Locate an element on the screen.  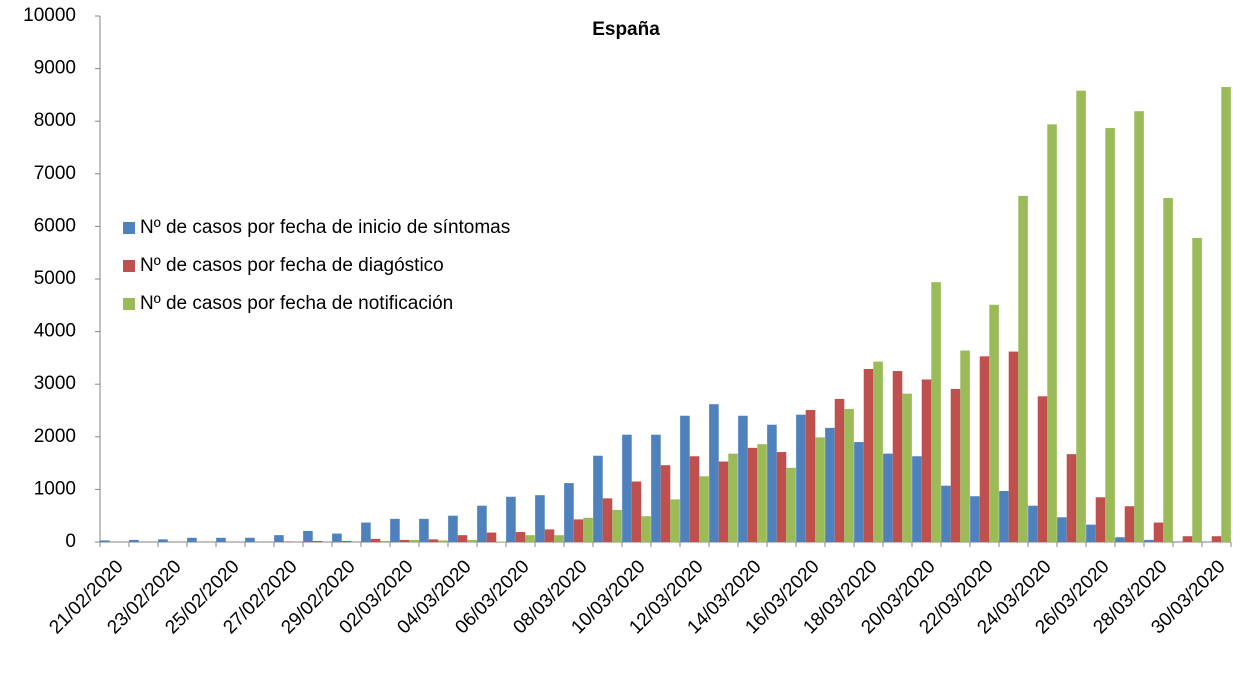
y-tick-label: 10000 is located at coordinates (49, 15).